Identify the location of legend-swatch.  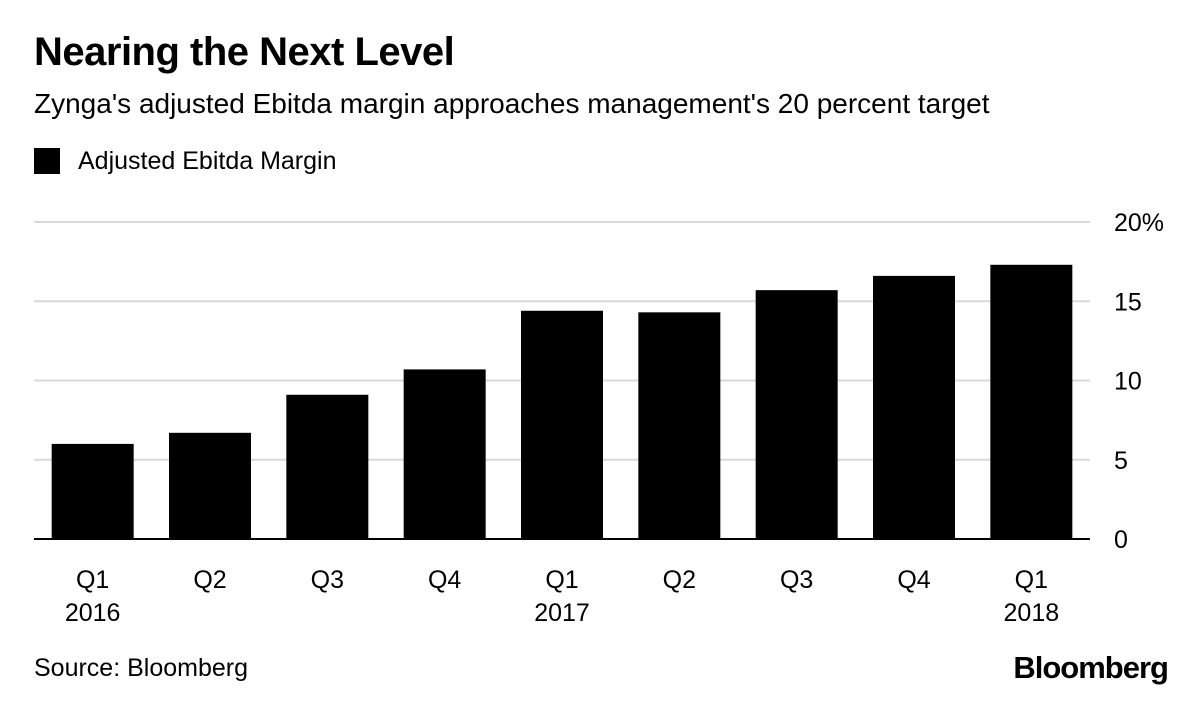
(47, 161).